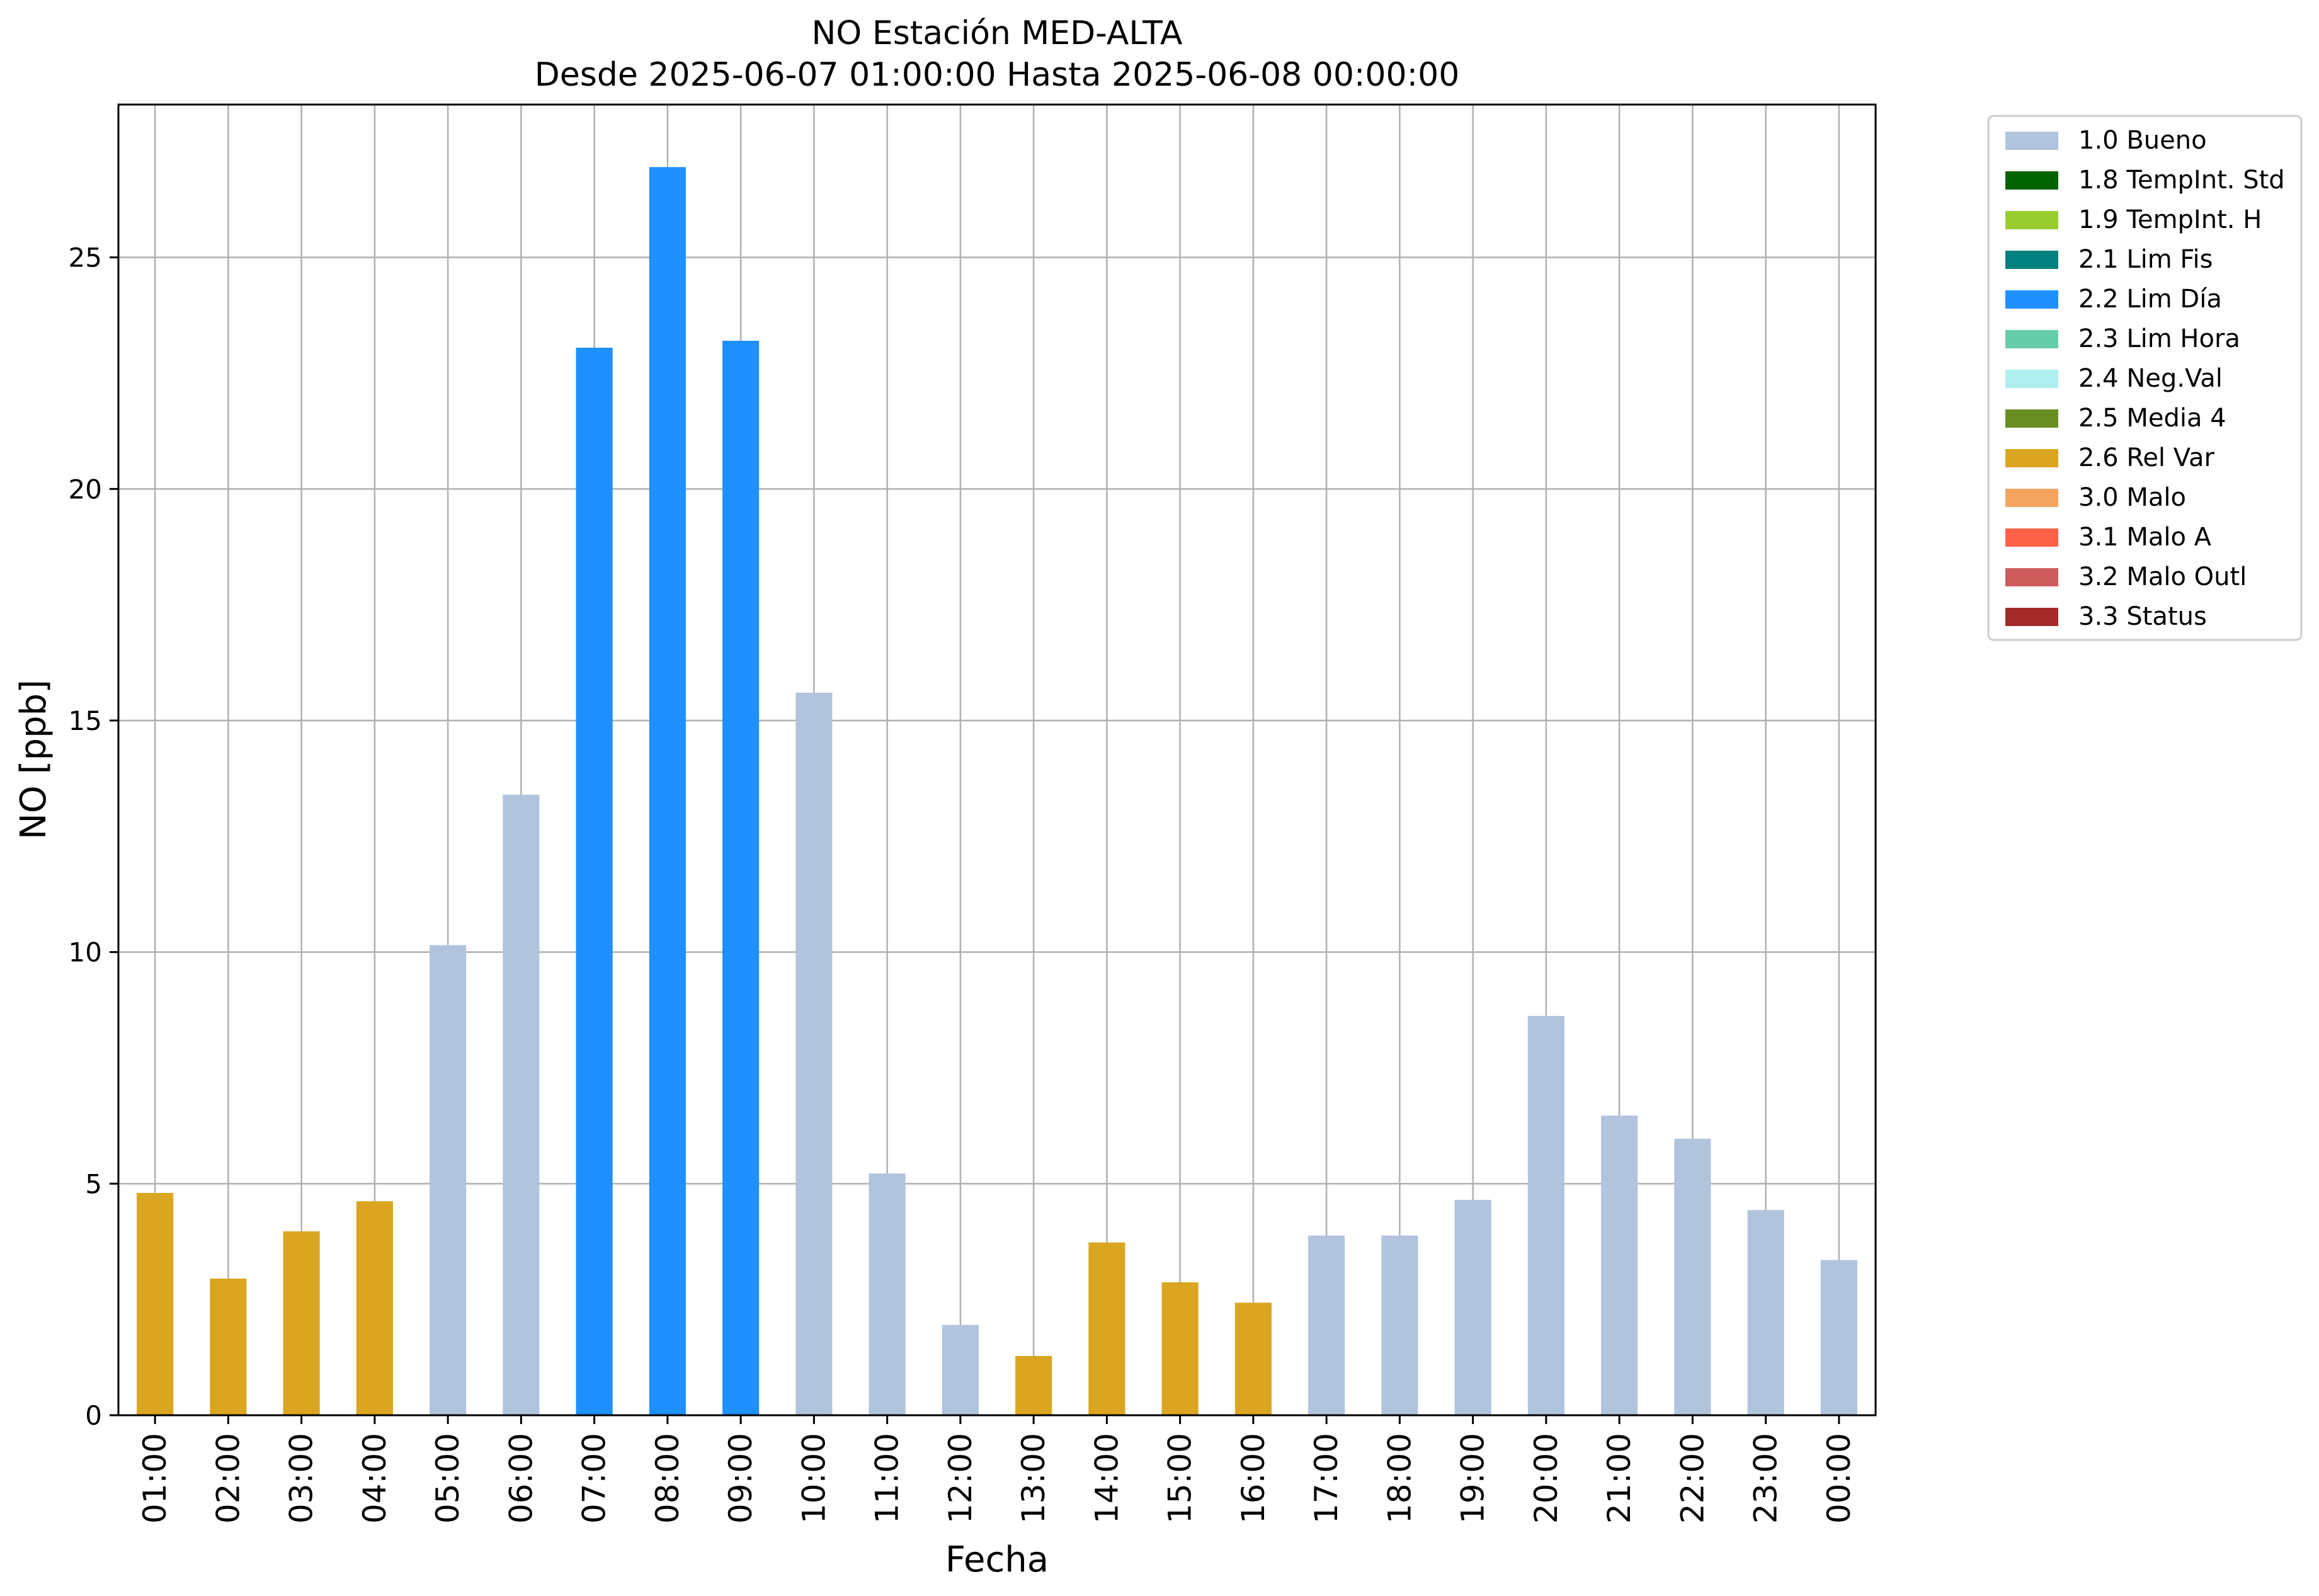  Describe the element at coordinates (2146, 457) in the screenshot. I see `legend-label: 2.6 Rel Var` at that location.